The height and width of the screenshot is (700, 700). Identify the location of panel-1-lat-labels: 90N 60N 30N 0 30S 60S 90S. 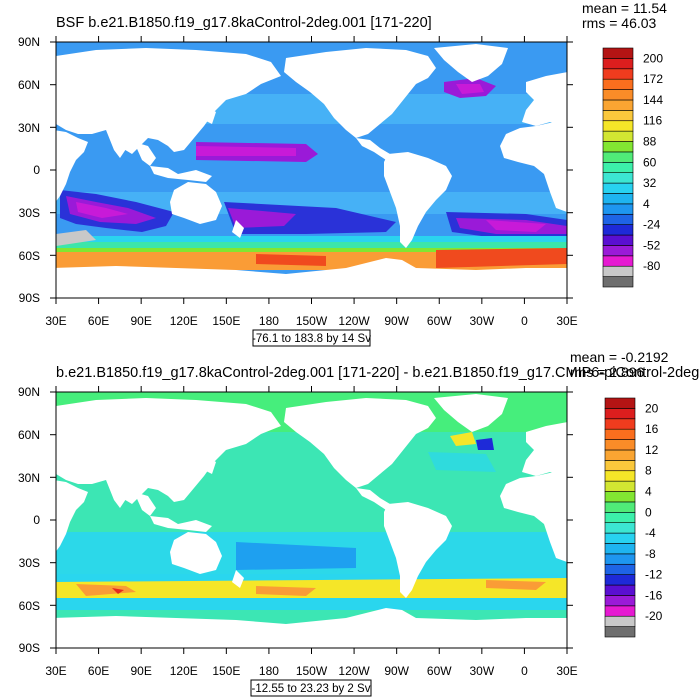
(29, 170).